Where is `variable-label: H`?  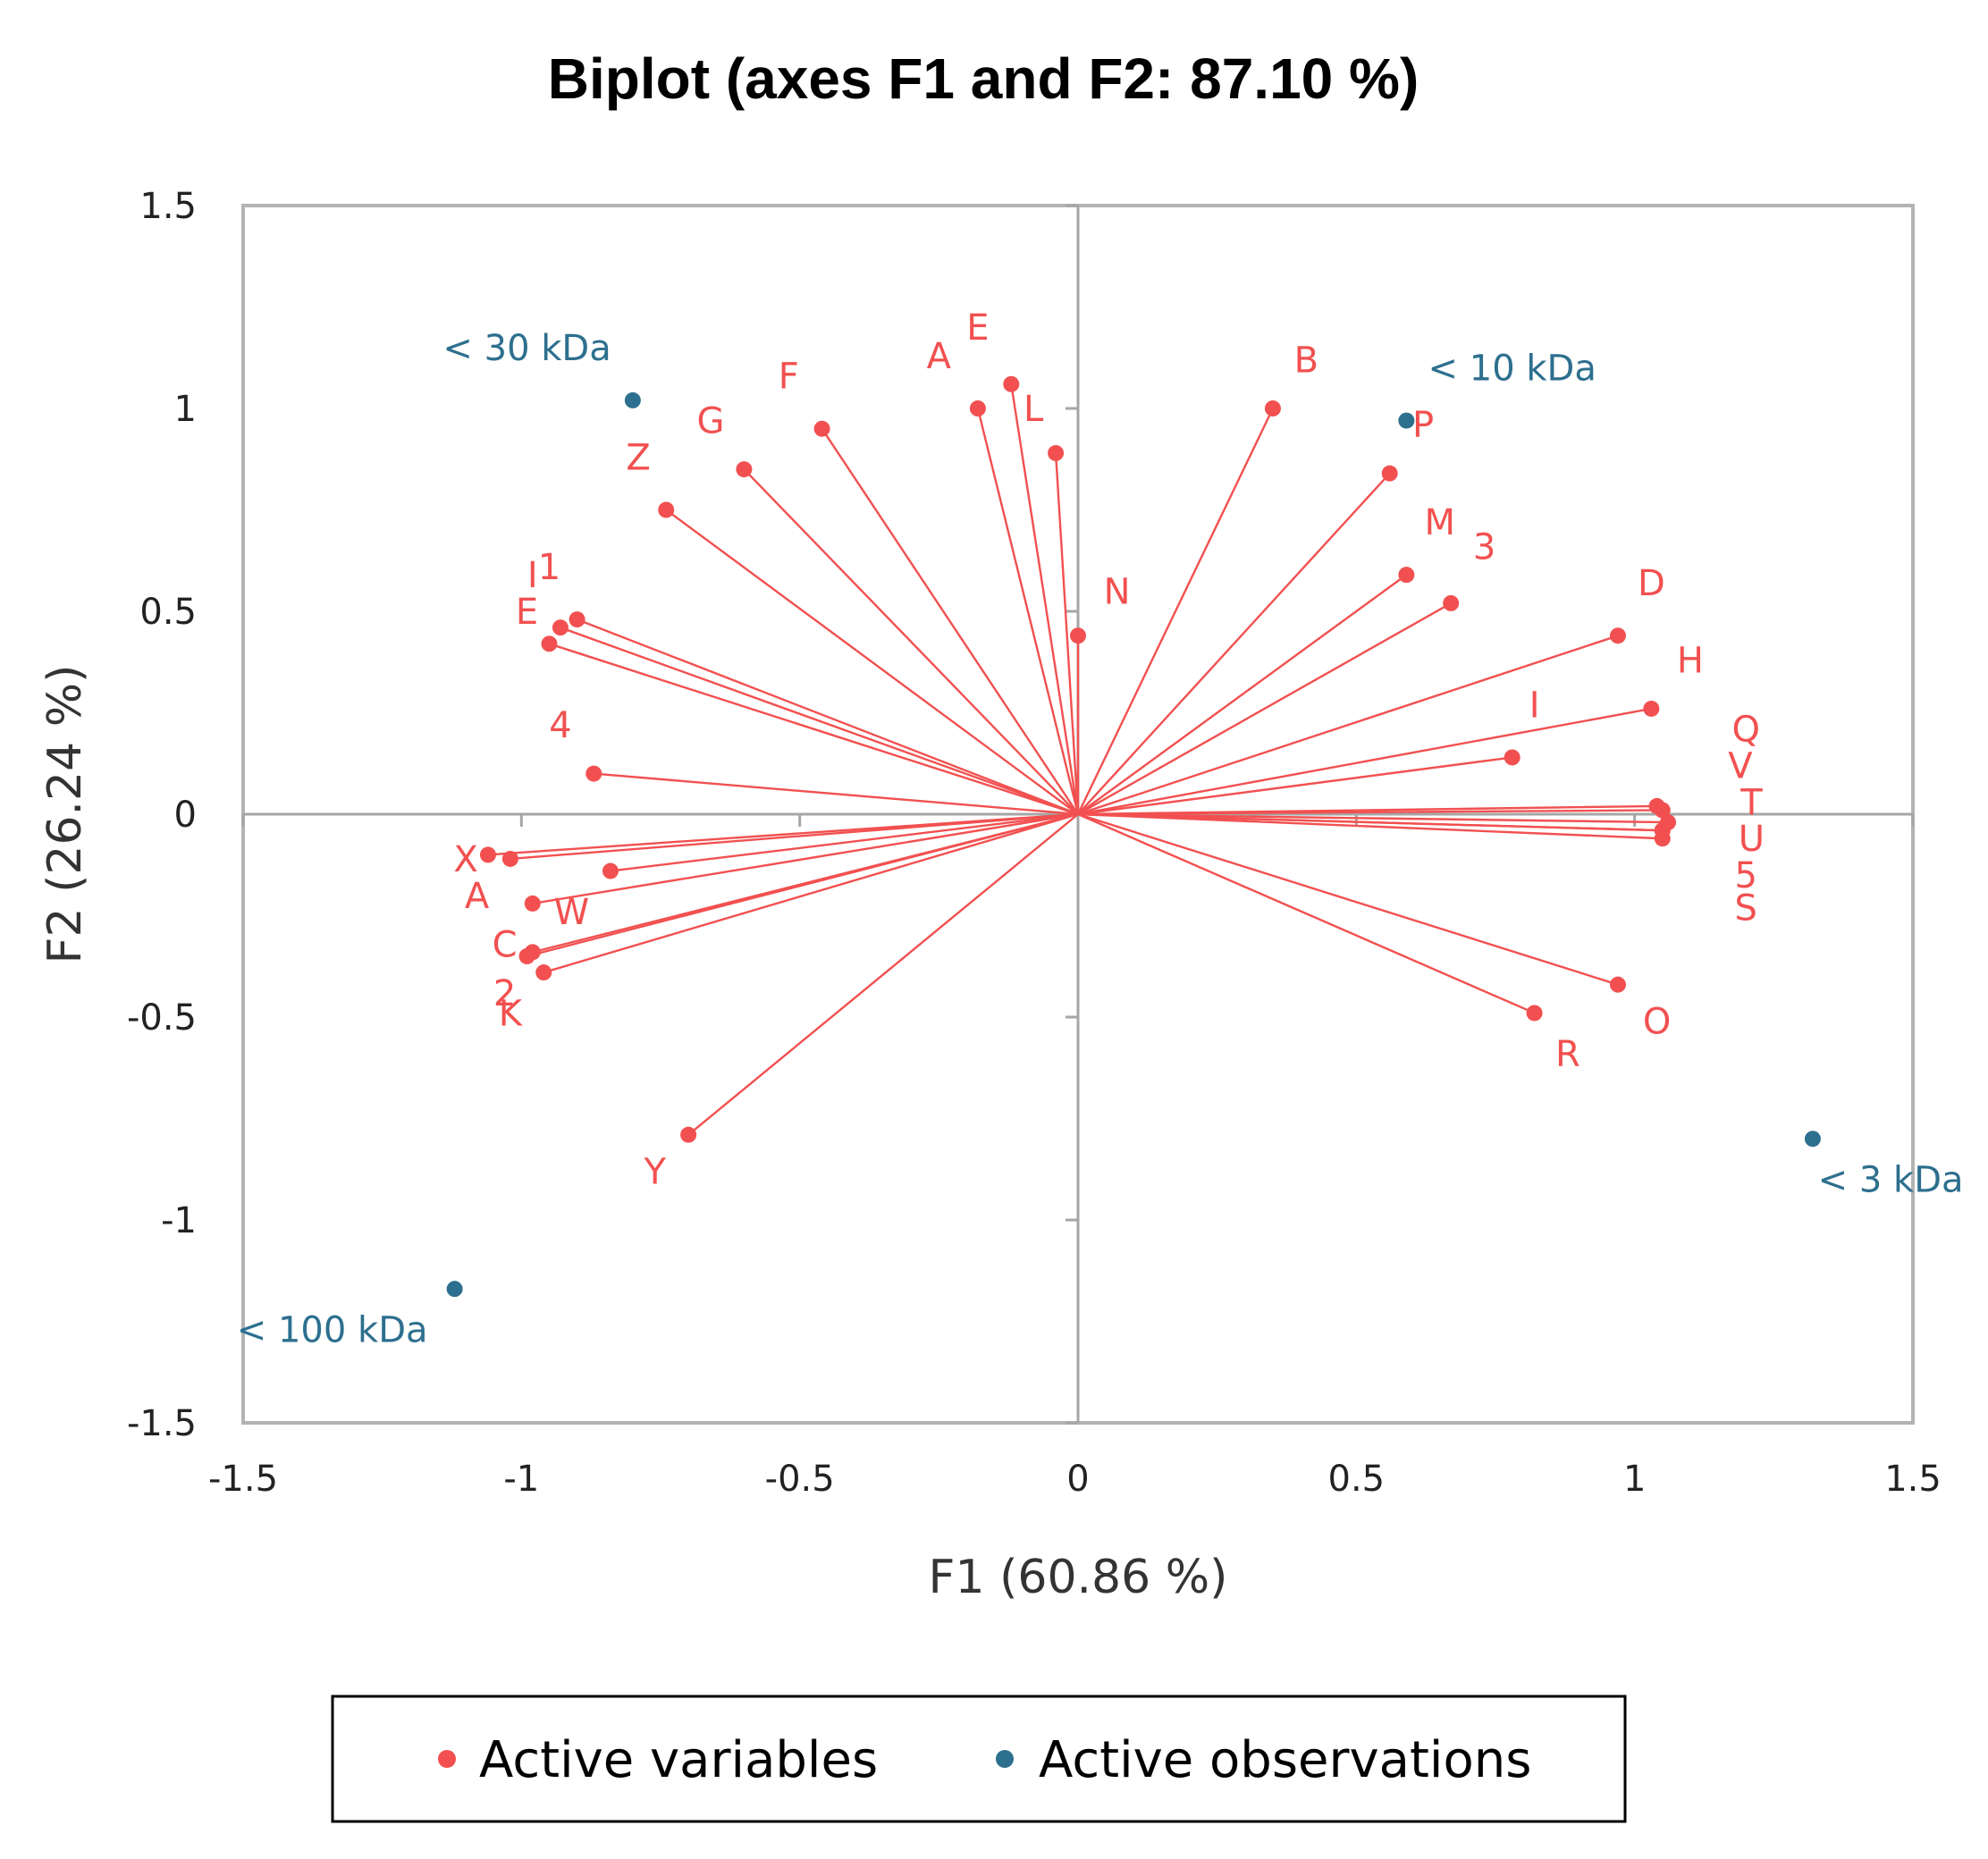
variable-label: H is located at coordinates (1690, 661).